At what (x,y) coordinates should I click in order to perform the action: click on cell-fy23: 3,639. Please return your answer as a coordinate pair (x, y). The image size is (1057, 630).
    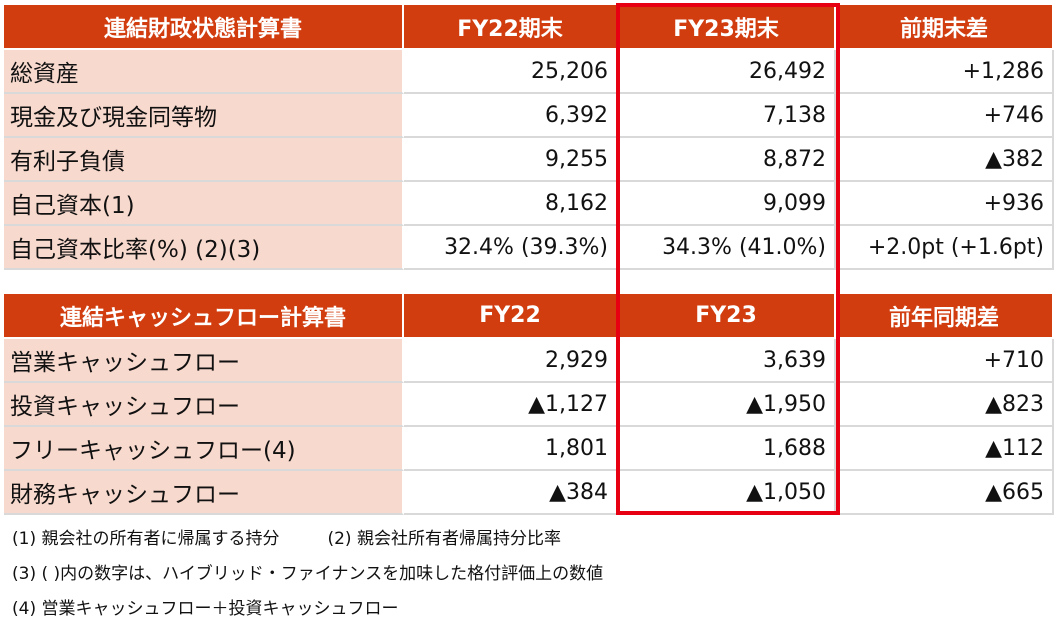
    Looking at the image, I should click on (727, 361).